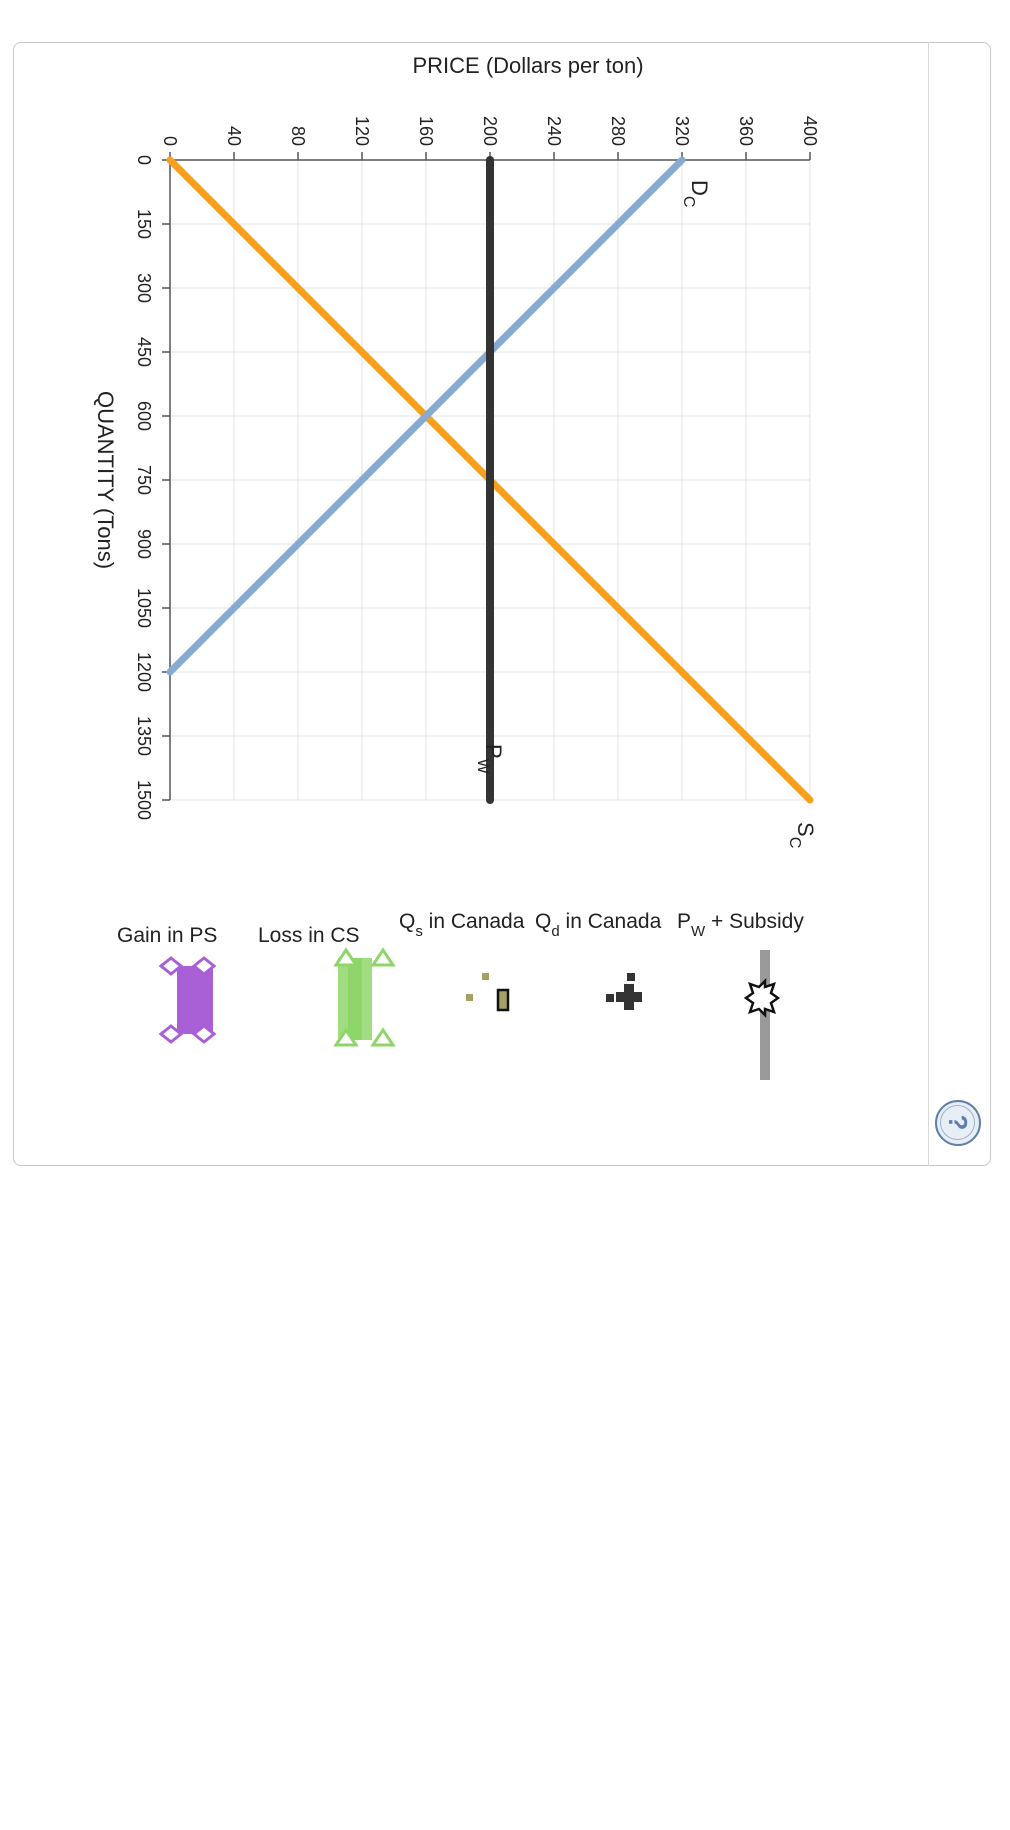 The image size is (1010, 1830). What do you see at coordinates (746, 131) in the screenshot?
I see `y-tick-label: 360` at bounding box center [746, 131].